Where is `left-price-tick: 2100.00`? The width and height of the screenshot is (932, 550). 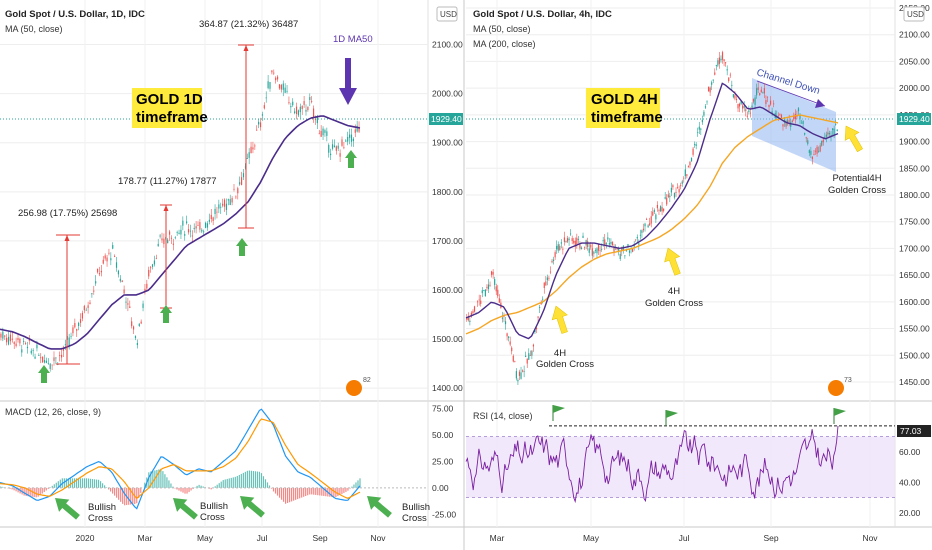 left-price-tick: 2100.00 is located at coordinates (447, 45).